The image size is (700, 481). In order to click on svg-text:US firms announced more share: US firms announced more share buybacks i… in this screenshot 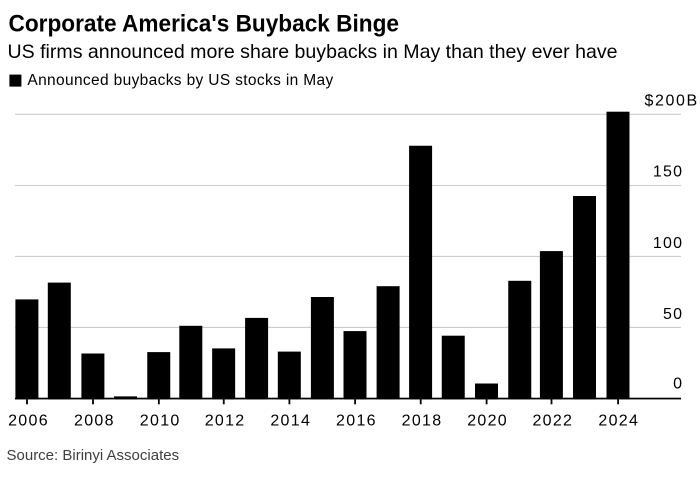, I will do `click(313, 52)`.